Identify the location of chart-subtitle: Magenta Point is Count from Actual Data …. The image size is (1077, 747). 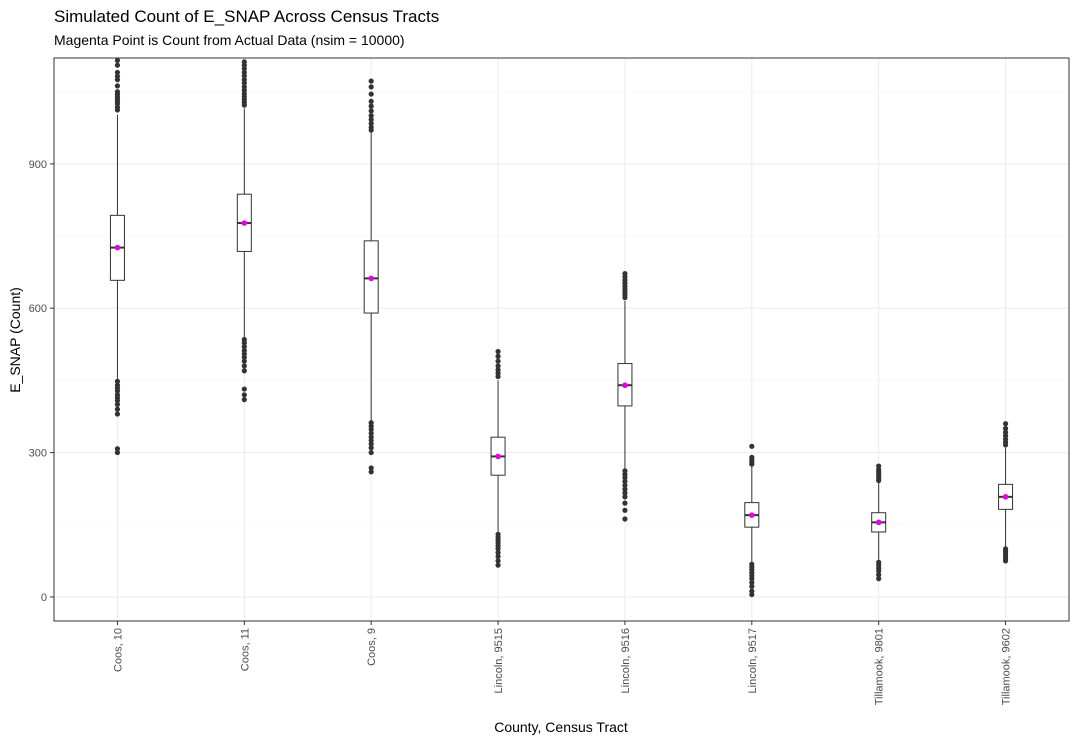
(229, 40).